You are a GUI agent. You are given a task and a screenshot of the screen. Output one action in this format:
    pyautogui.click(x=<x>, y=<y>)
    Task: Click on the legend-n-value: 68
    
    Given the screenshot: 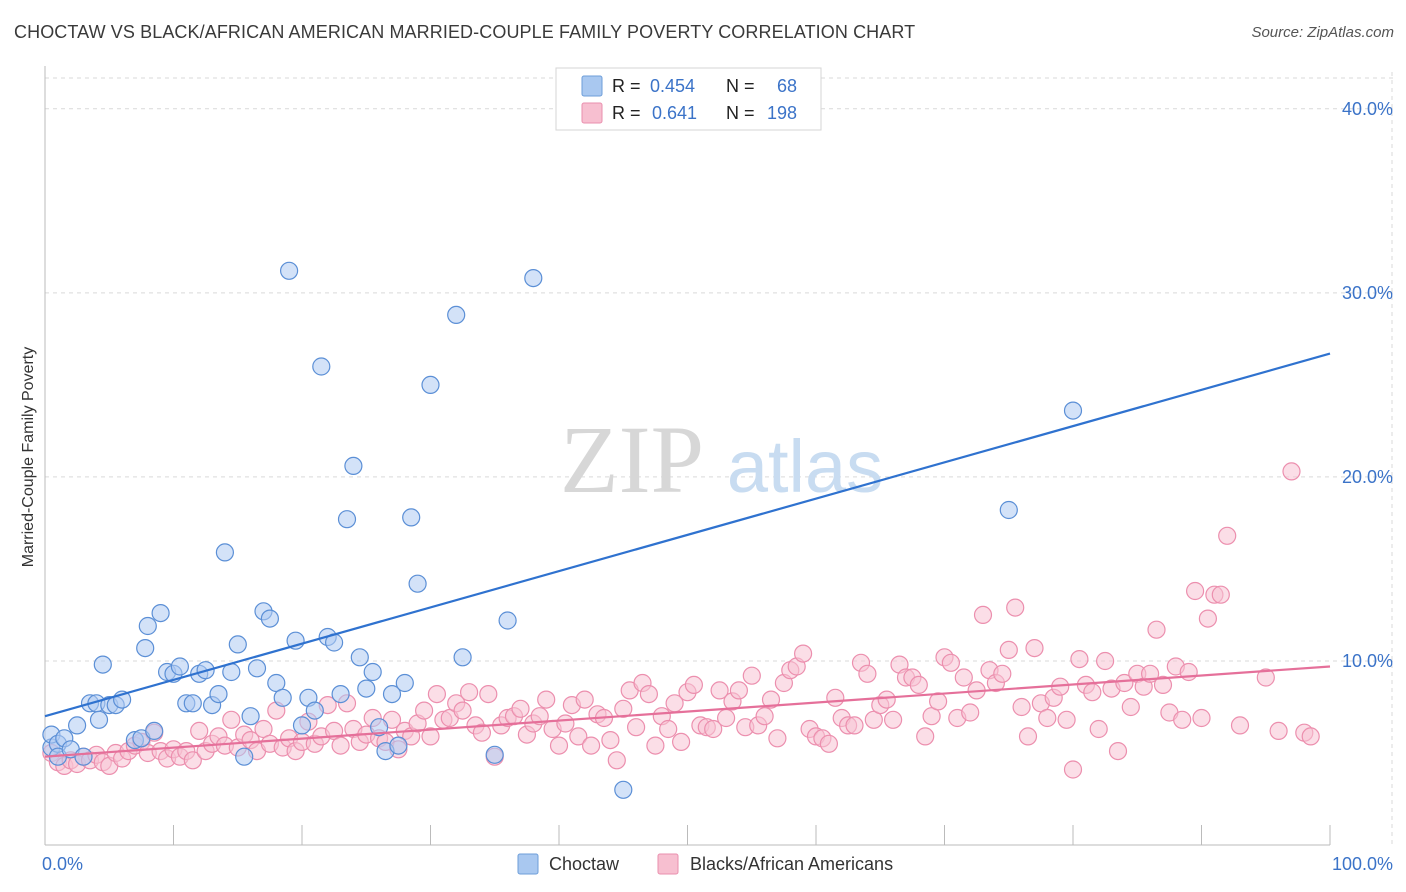 What is the action you would take?
    pyautogui.click(x=787, y=86)
    